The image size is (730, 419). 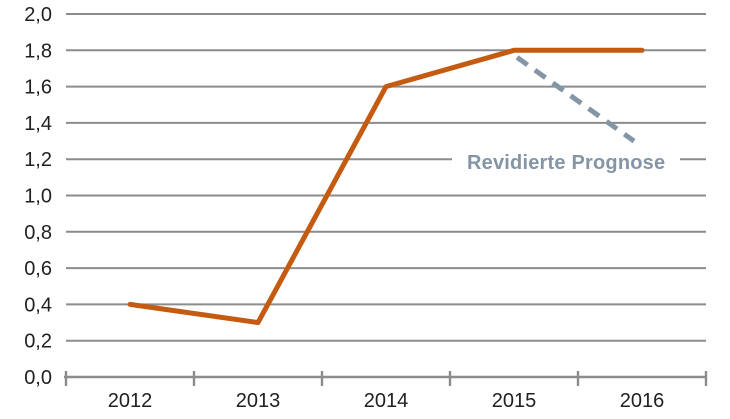 I want to click on y-tick-label: 0,0, so click(x=38, y=378).